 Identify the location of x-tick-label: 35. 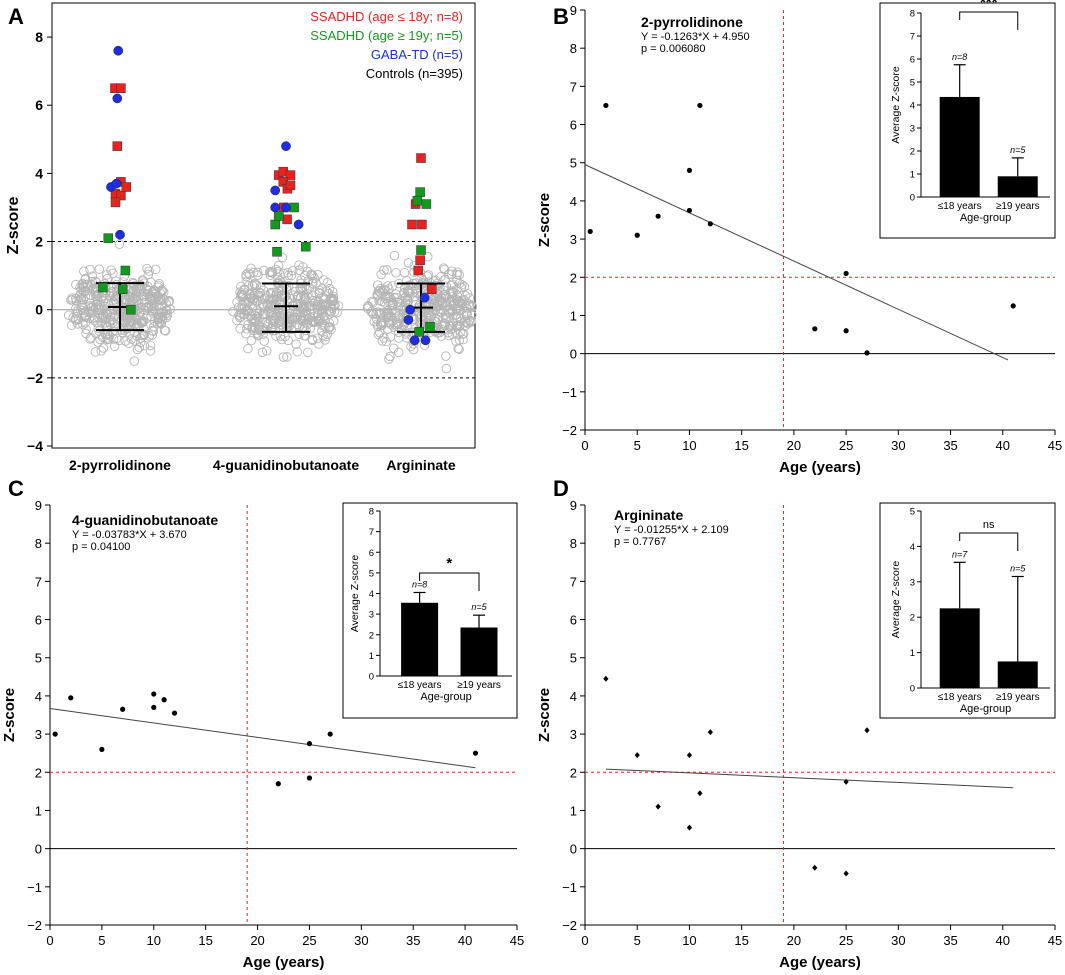
(950, 940).